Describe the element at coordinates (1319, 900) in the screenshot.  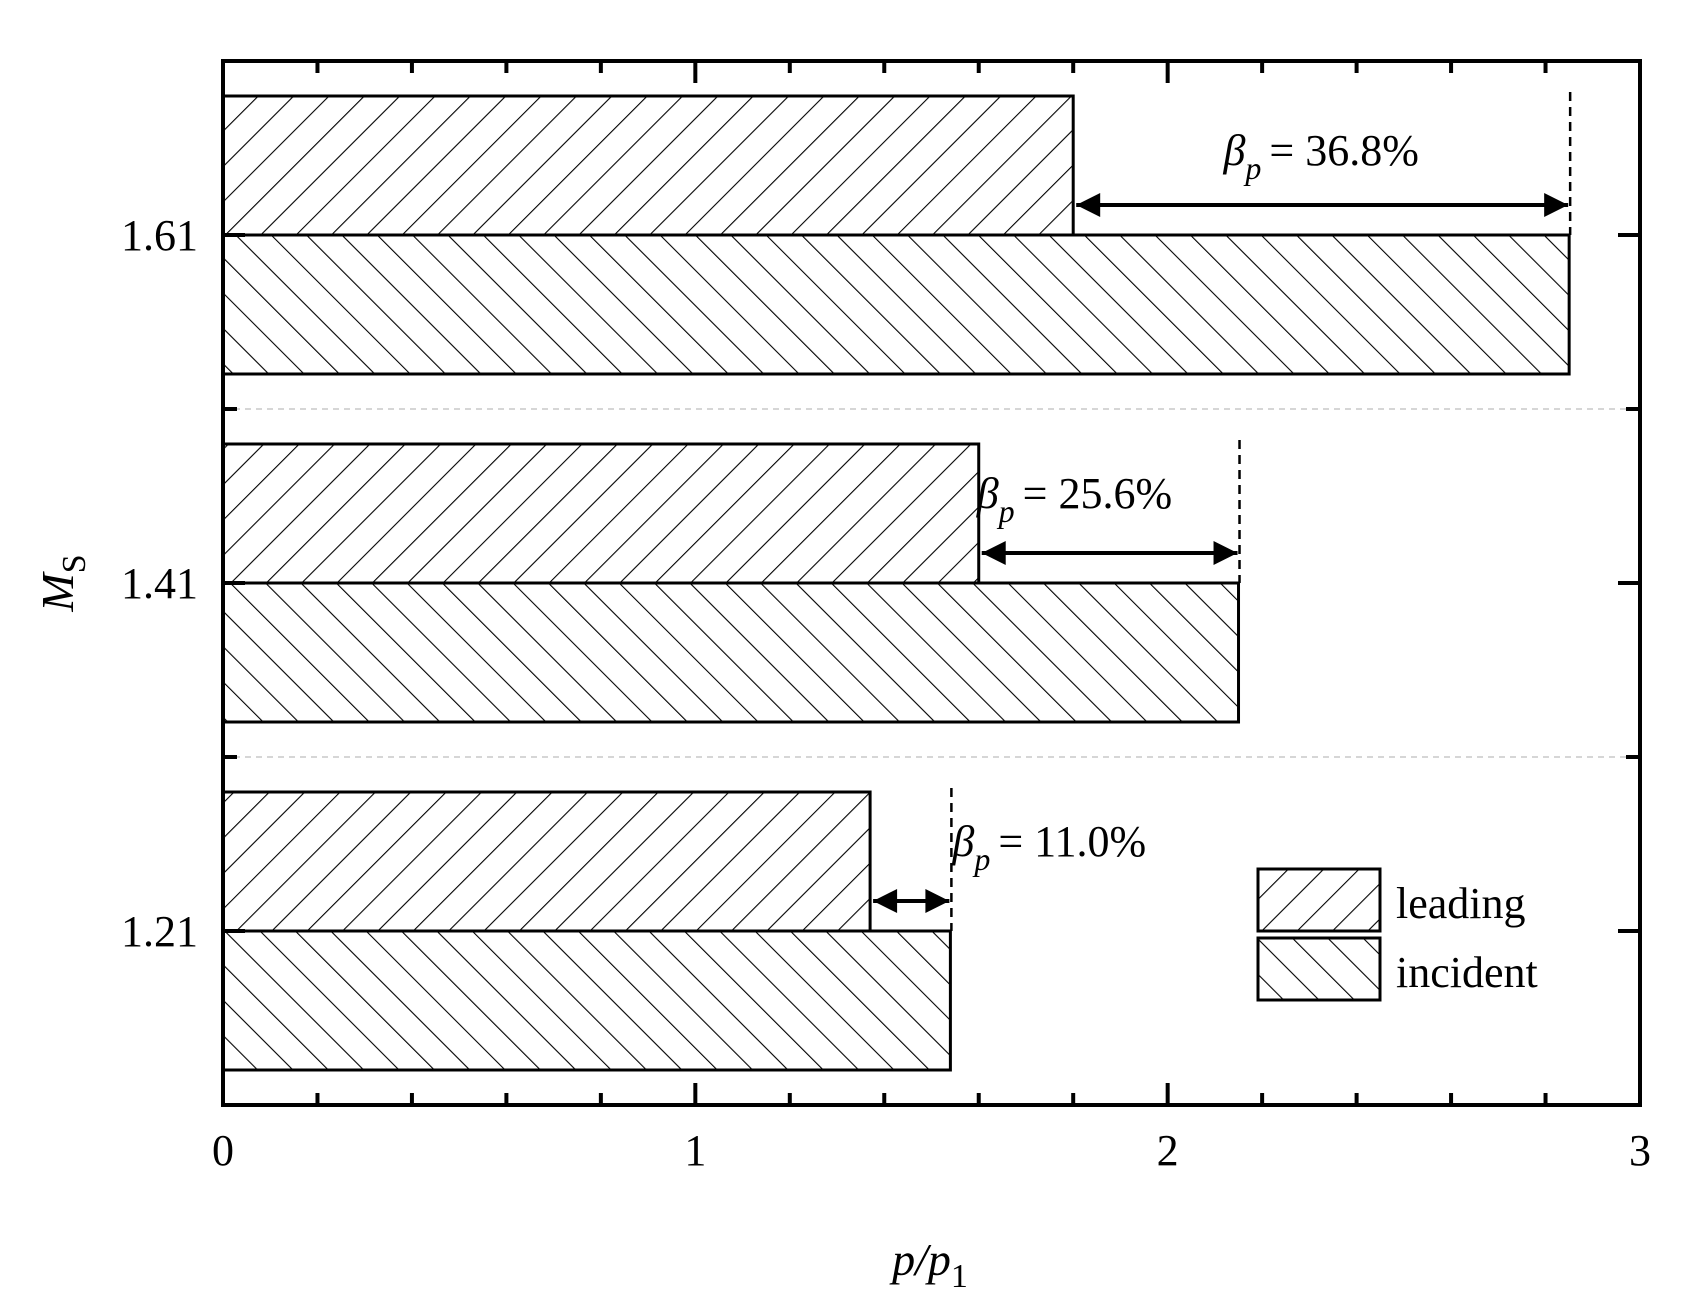
I see `legend-swatch-leading` at that location.